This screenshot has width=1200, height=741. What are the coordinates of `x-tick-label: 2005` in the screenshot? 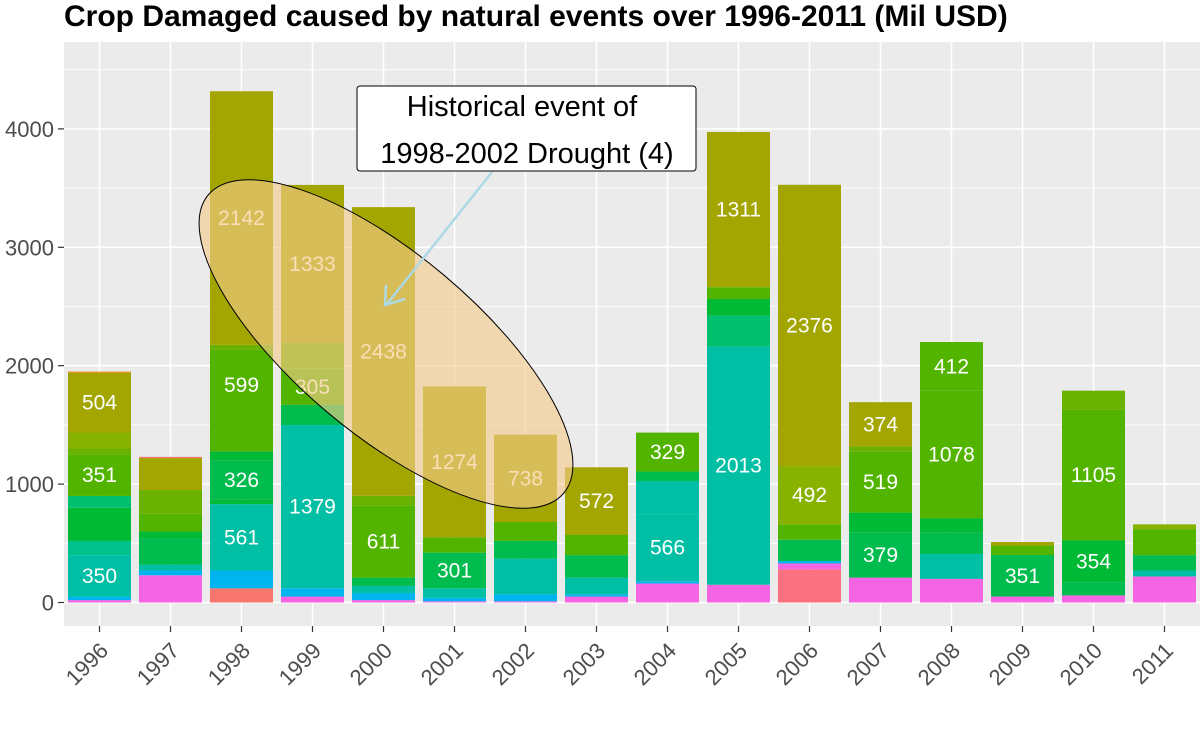 It's located at (726, 664).